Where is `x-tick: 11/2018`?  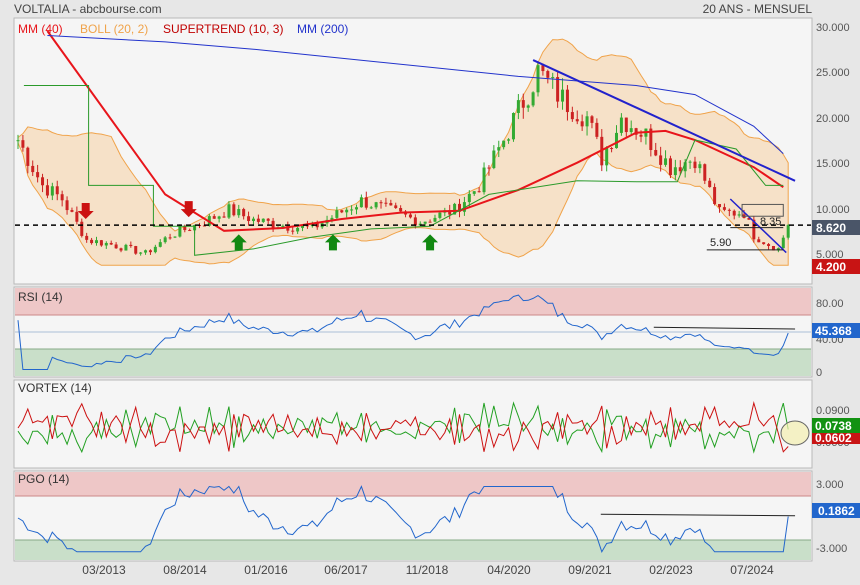 x-tick: 11/2018 is located at coordinates (427, 570).